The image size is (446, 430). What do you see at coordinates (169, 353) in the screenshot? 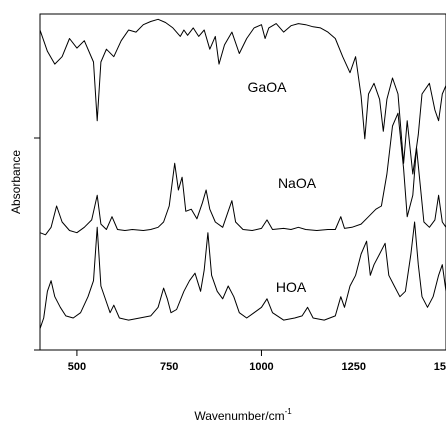
I see `x-ticks` at bounding box center [169, 353].